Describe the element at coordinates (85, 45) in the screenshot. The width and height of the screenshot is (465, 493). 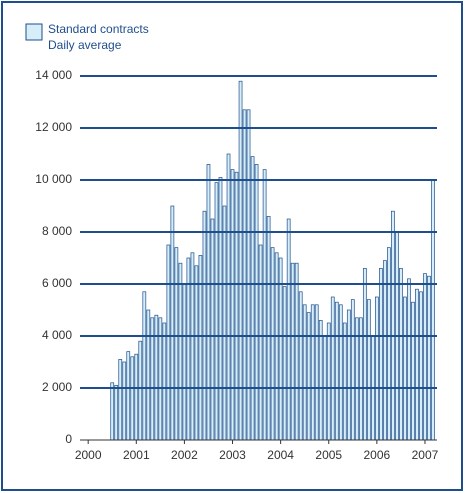
I see `legend-label: Daily average` at that location.